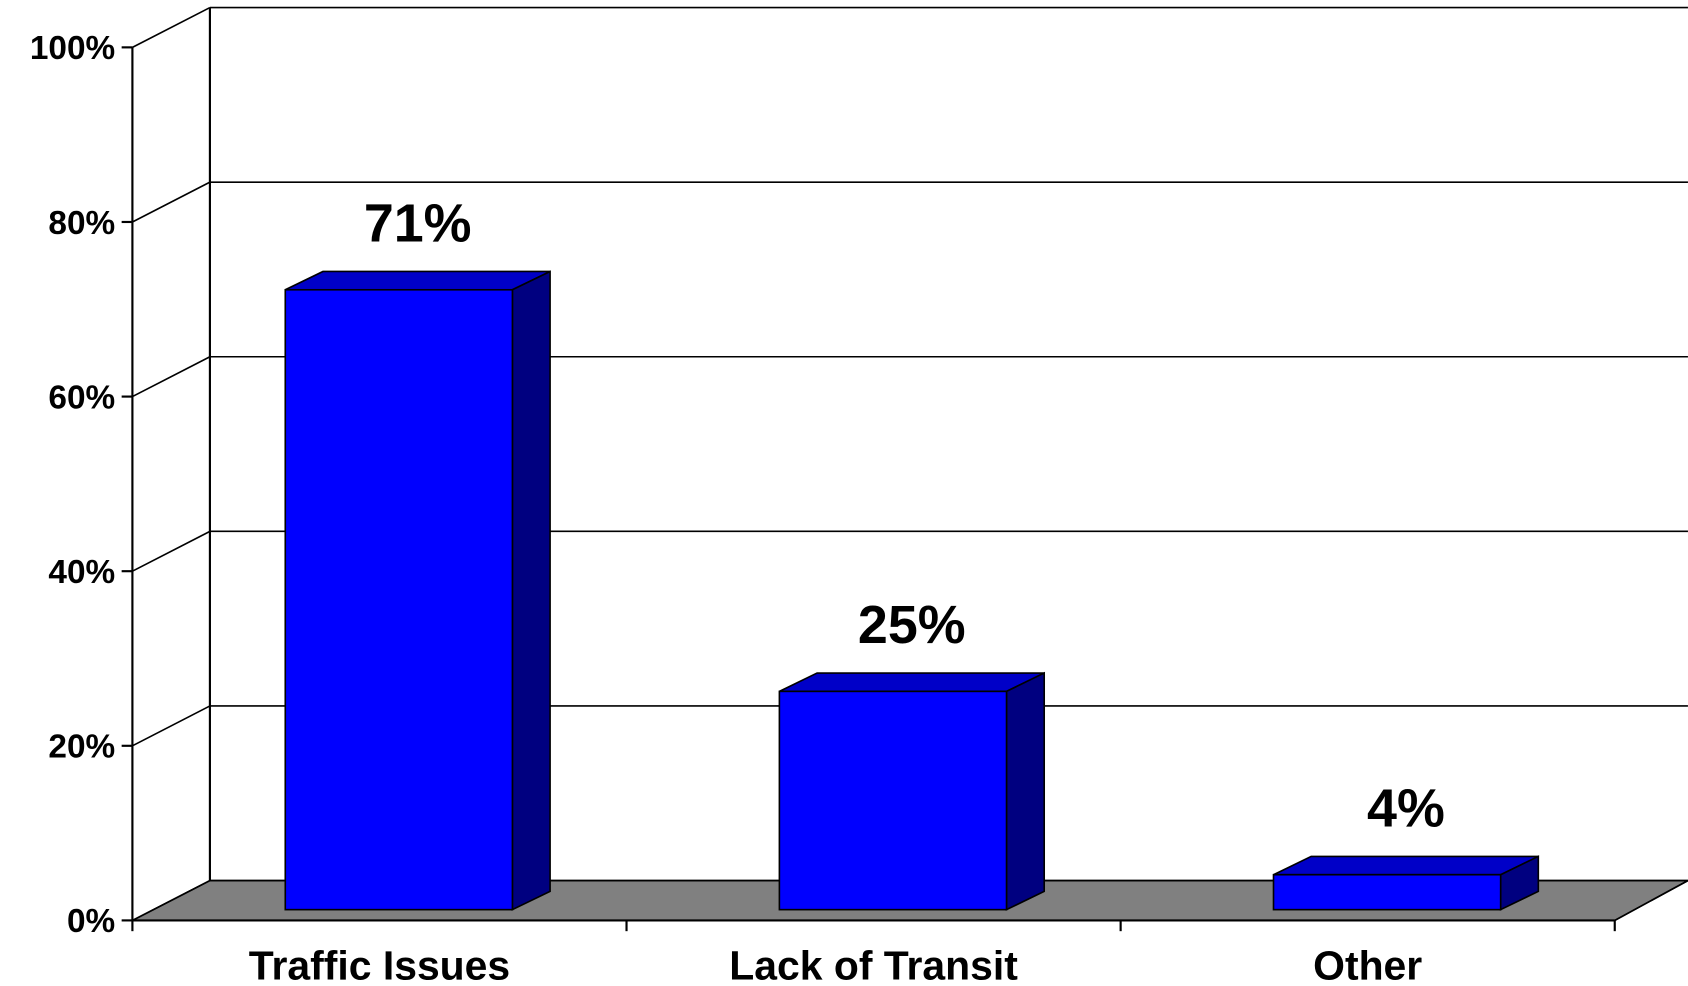 This screenshot has width=1688, height=986. What do you see at coordinates (81, 747) in the screenshot?
I see `y-tick-label: 20%` at bounding box center [81, 747].